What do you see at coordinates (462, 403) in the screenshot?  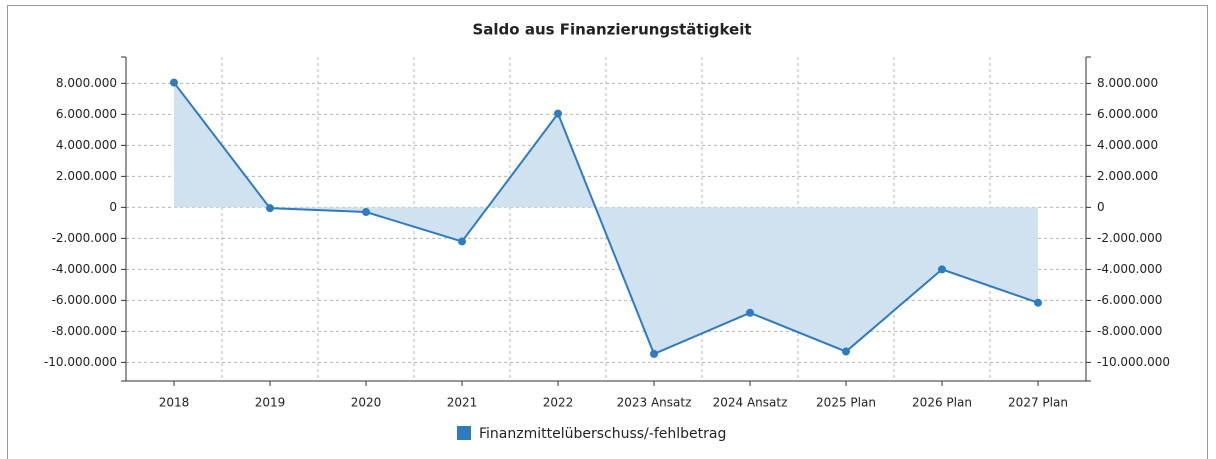 I see `x-tick-label: 2021` at bounding box center [462, 403].